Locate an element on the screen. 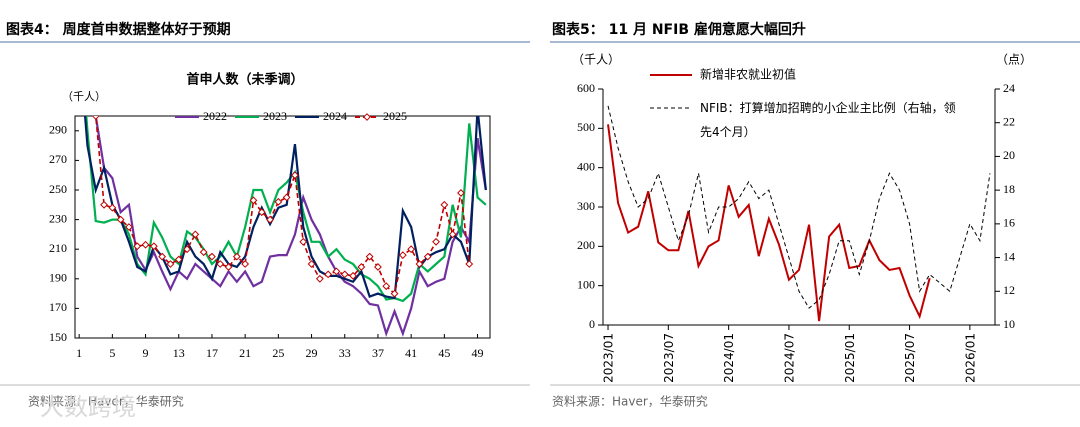  x-tick-label: 2025/01 is located at coordinates (850, 358).